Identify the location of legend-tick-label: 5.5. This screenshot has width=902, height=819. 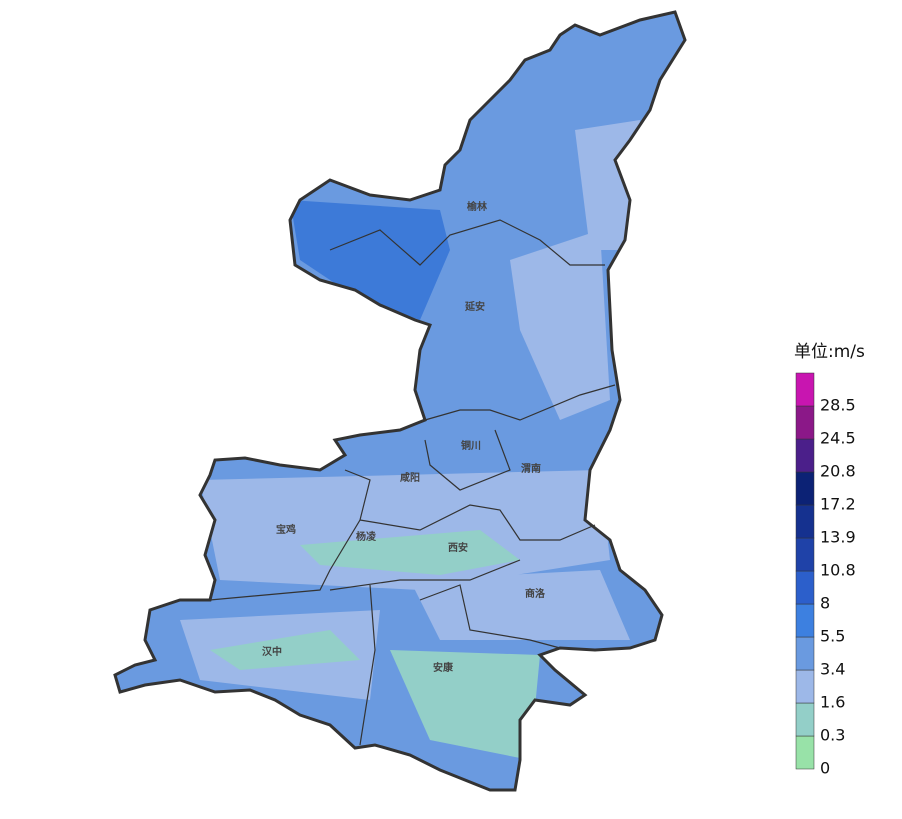
(832, 636).